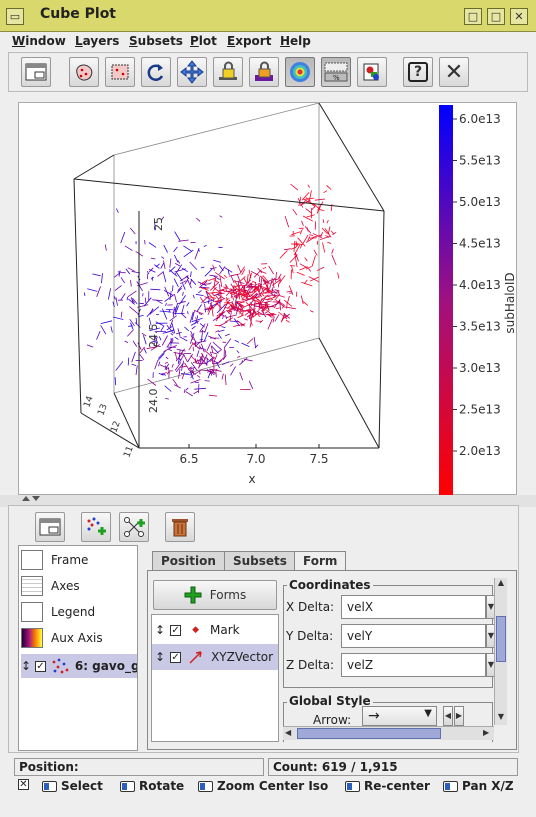 The height and width of the screenshot is (817, 536). I want to click on form-list: ↕ ✓ ◆ Mark ↕ ✓ XYZVector, so click(215, 678).